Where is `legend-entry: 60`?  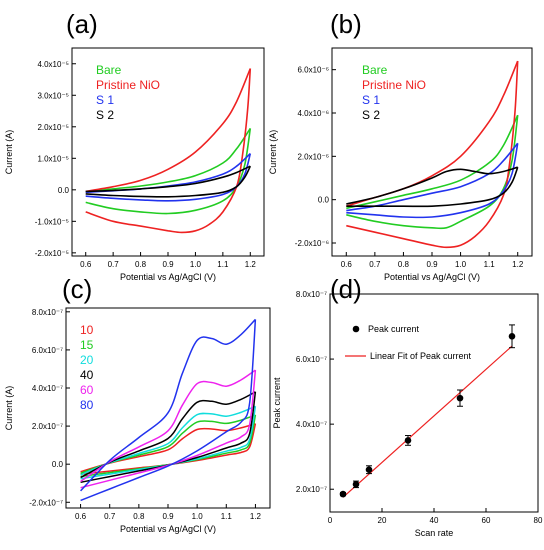
legend-entry: 60 is located at coordinates (87, 390).